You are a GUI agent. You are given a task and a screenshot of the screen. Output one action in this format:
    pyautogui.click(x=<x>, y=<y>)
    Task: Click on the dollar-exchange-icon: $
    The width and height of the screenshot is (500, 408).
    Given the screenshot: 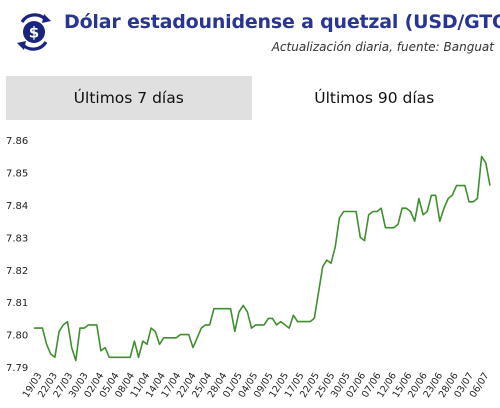 What is the action you would take?
    pyautogui.click(x=34, y=32)
    